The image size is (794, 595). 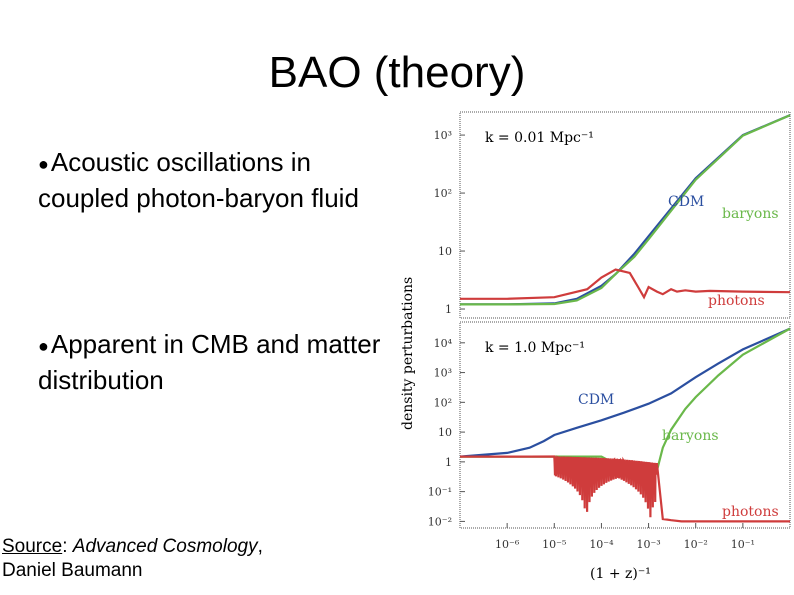 I want to click on panel-annotation: k = 1.0 Mpc⁻¹, so click(x=535, y=348).